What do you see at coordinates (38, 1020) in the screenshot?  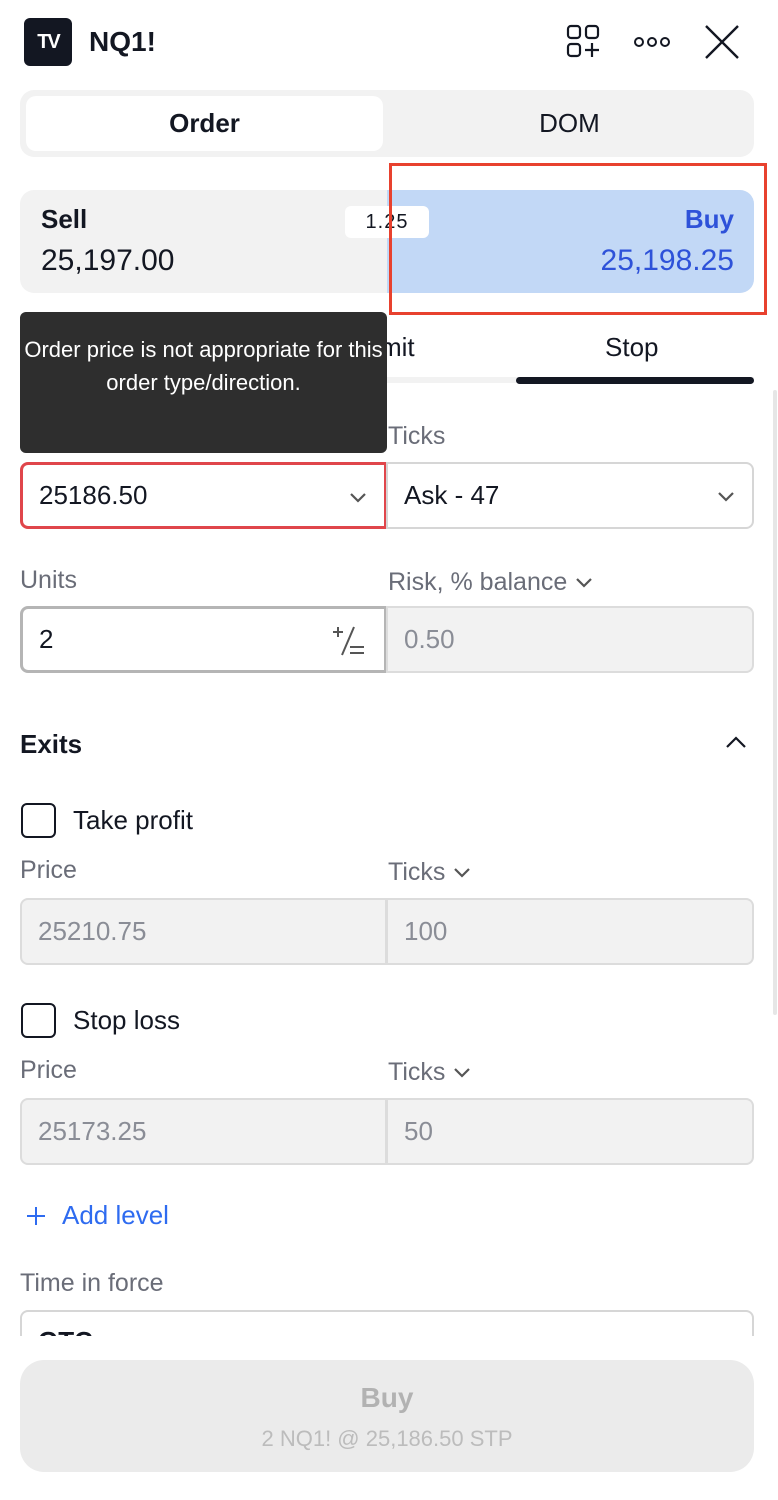 I see `stop-loss-checkbox` at bounding box center [38, 1020].